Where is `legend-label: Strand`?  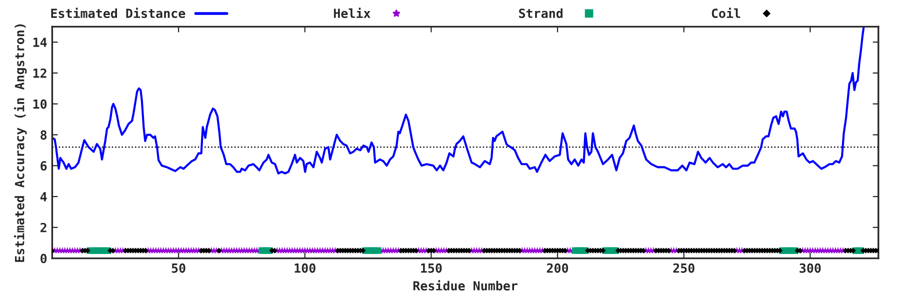 legend-label: Strand is located at coordinates (541, 13).